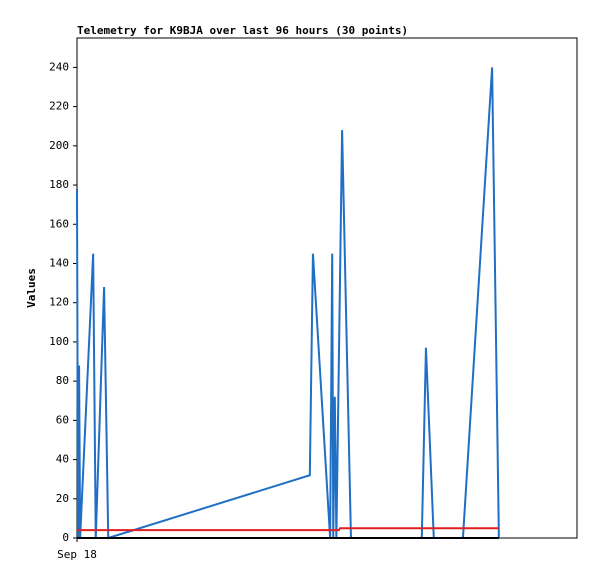  Describe the element at coordinates (62, 459) in the screenshot. I see `y-tick-label: 40` at that location.